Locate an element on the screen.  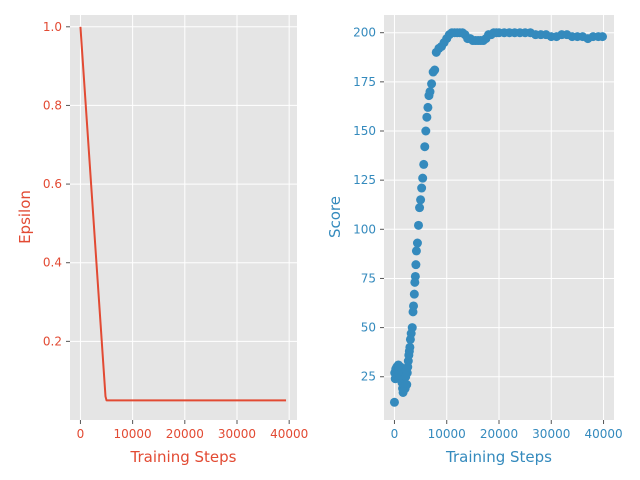
epsilon-y-axis-label: Epsilon is located at coordinates (25, 217).